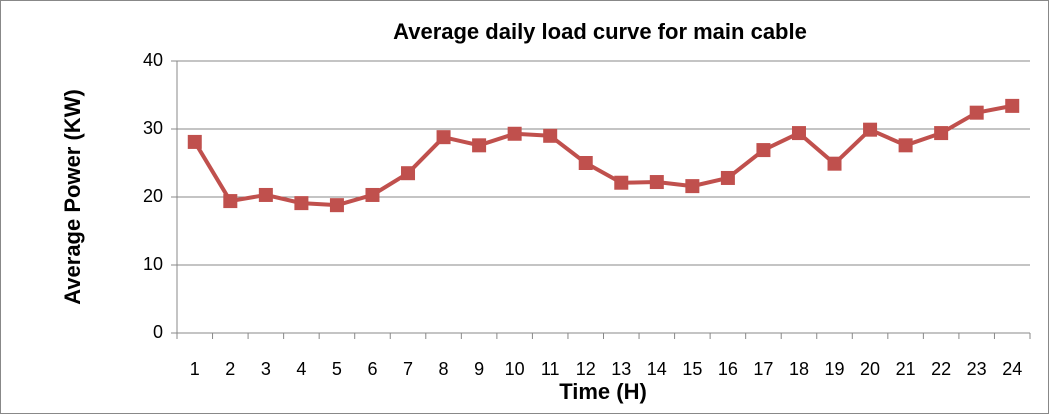 The height and width of the screenshot is (414, 1049). What do you see at coordinates (337, 369) in the screenshot?
I see `x-tick-label: 5` at bounding box center [337, 369].